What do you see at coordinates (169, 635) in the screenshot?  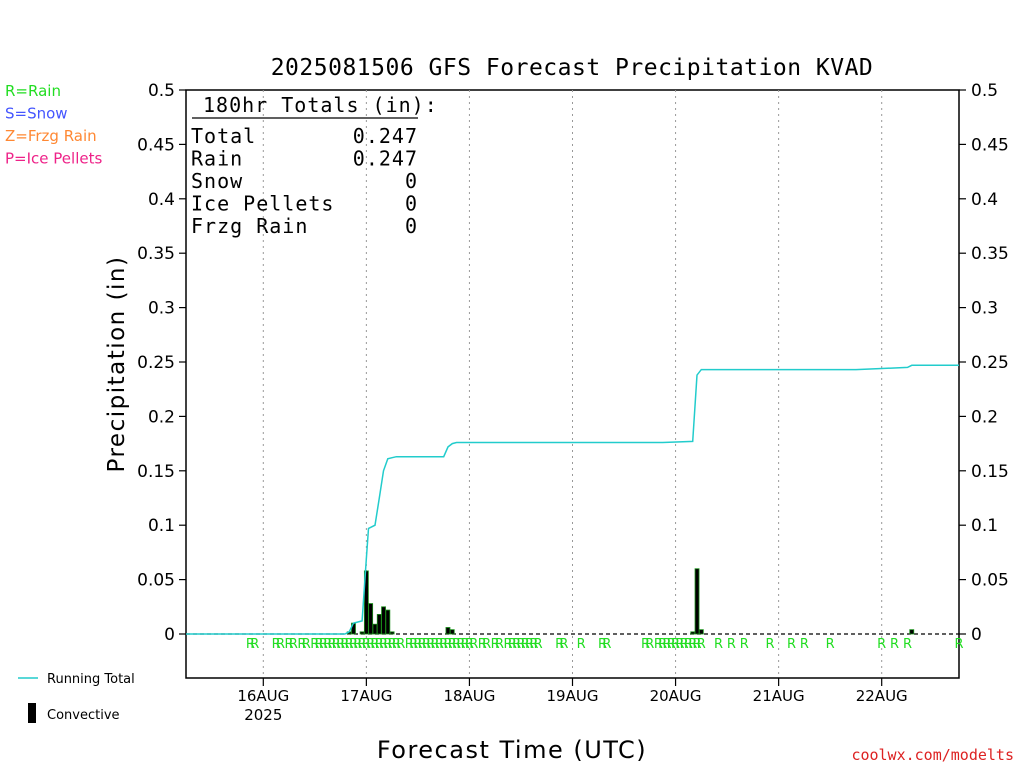 I see `y-tick-label: 0` at bounding box center [169, 635].